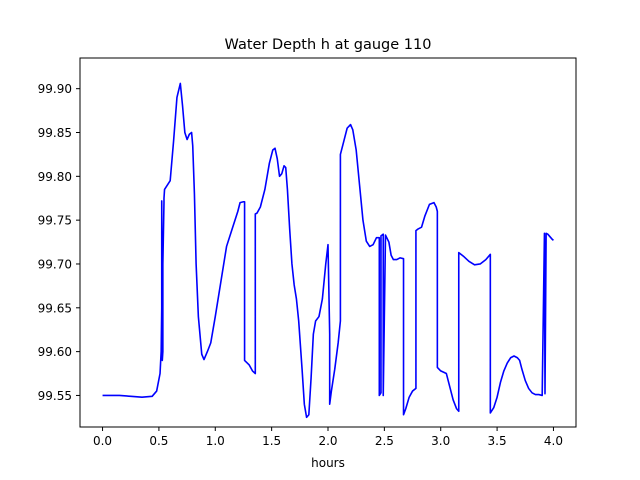 The image size is (640, 480). What do you see at coordinates (102, 441) in the screenshot?
I see `x-tick-label: 0.0` at bounding box center [102, 441].